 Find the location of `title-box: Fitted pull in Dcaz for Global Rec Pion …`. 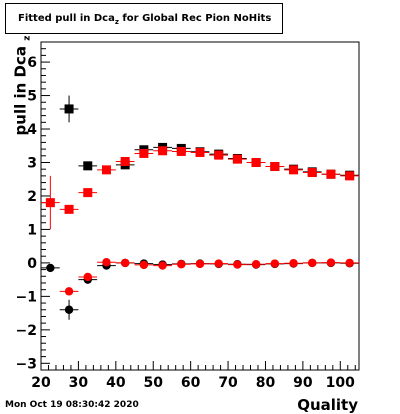

title-box: Fitted pull in Dcaz for Global Rec Pion … is located at coordinates (144, 18).